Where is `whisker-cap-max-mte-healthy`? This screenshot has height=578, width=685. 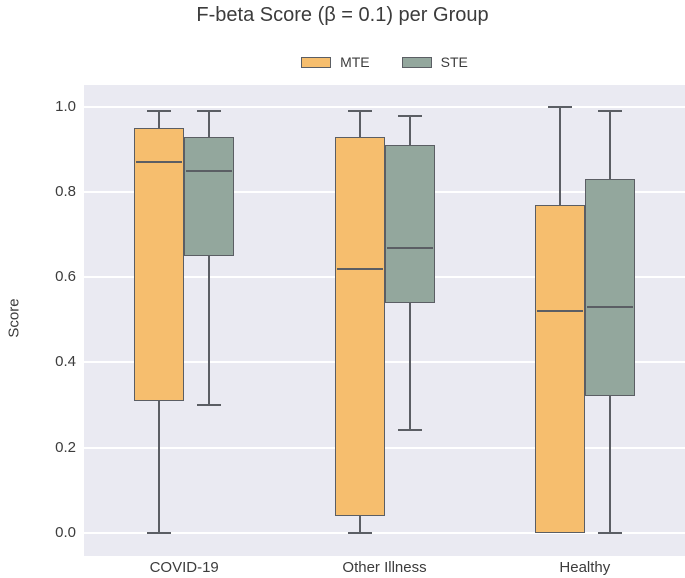
whisker-cap-max-mte-healthy is located at coordinates (559, 107).